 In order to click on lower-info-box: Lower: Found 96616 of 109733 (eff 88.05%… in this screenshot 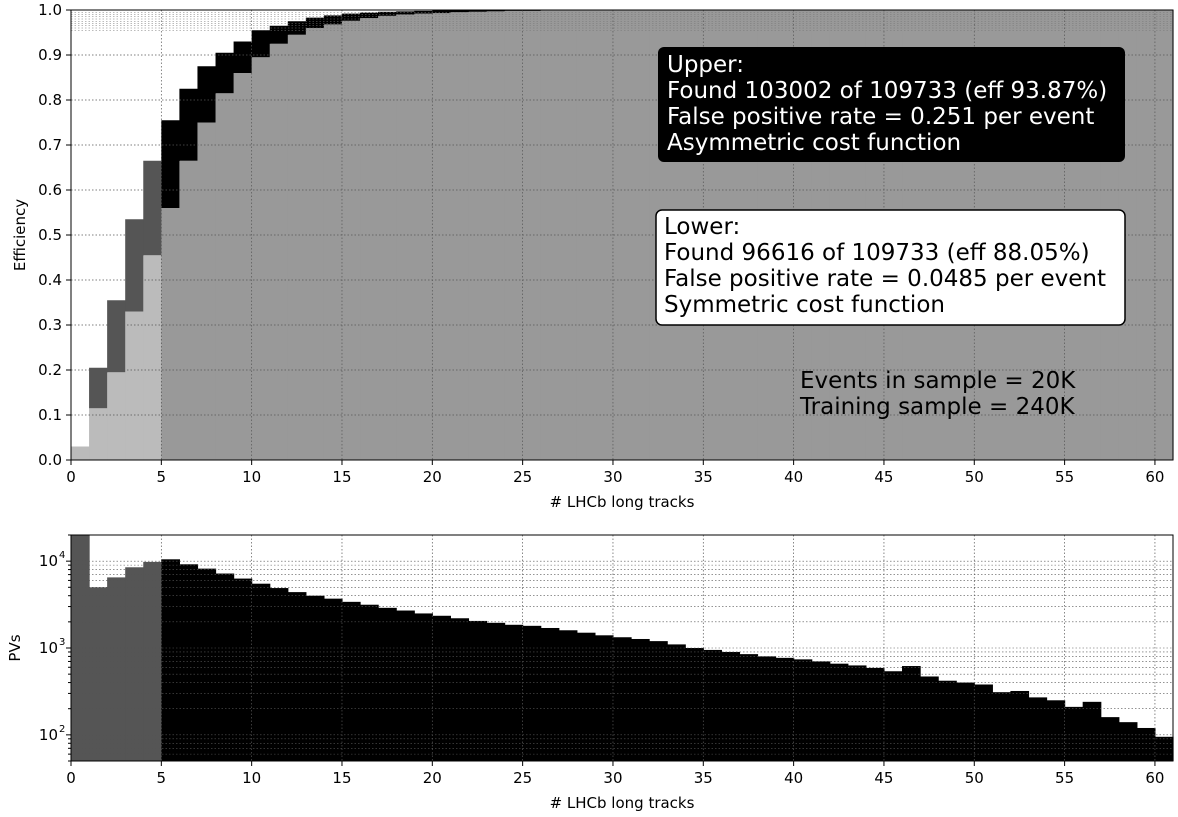, I will do `click(890, 267)`.